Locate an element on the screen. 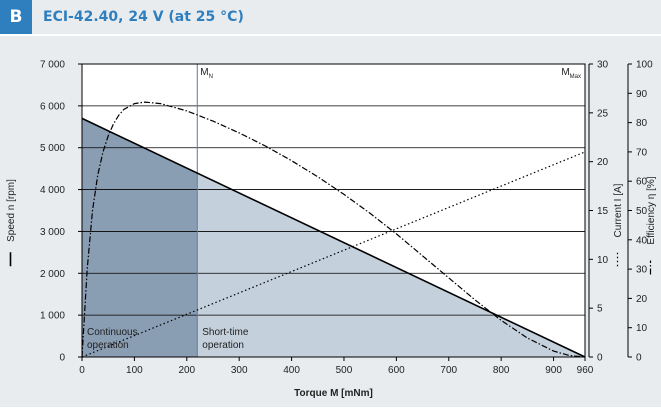 Image resolution: width=661 pixels, height=412 pixels. x-tick-label-2: 200 is located at coordinates (186, 370).